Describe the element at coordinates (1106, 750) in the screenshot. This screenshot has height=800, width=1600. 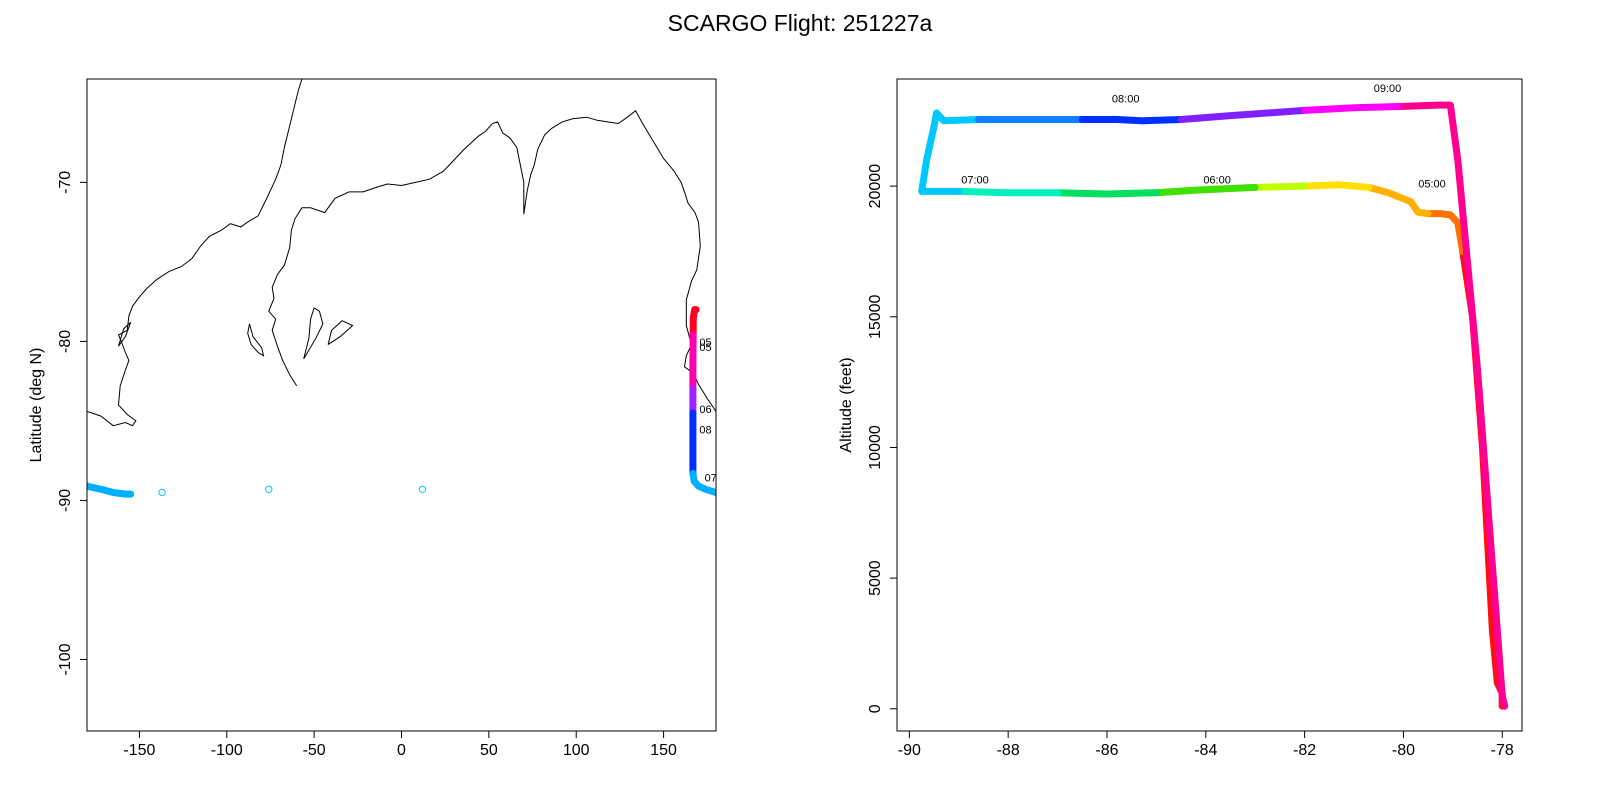
I see `x-tick-label: -86` at that location.